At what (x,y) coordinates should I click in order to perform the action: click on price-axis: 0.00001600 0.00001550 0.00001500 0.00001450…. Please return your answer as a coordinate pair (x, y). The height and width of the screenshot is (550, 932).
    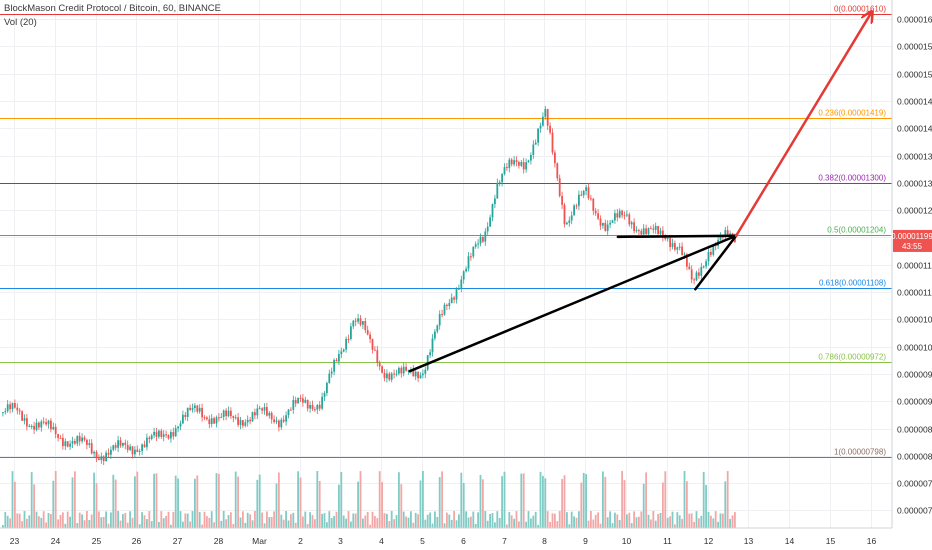
    Looking at the image, I should click on (914, 265).